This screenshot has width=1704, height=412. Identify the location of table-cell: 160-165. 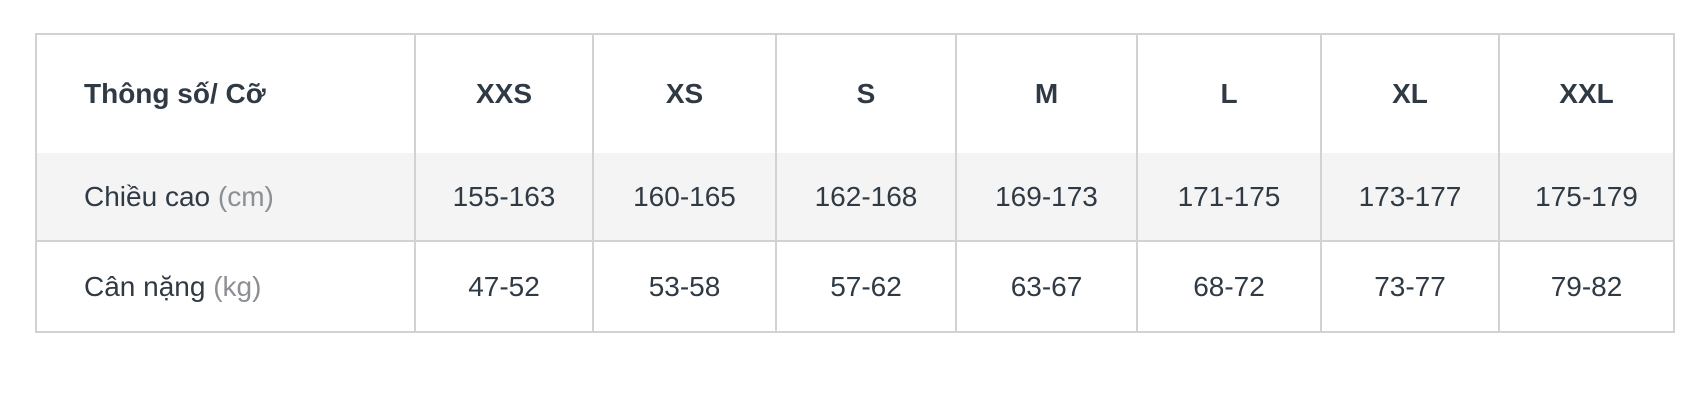
(684, 197).